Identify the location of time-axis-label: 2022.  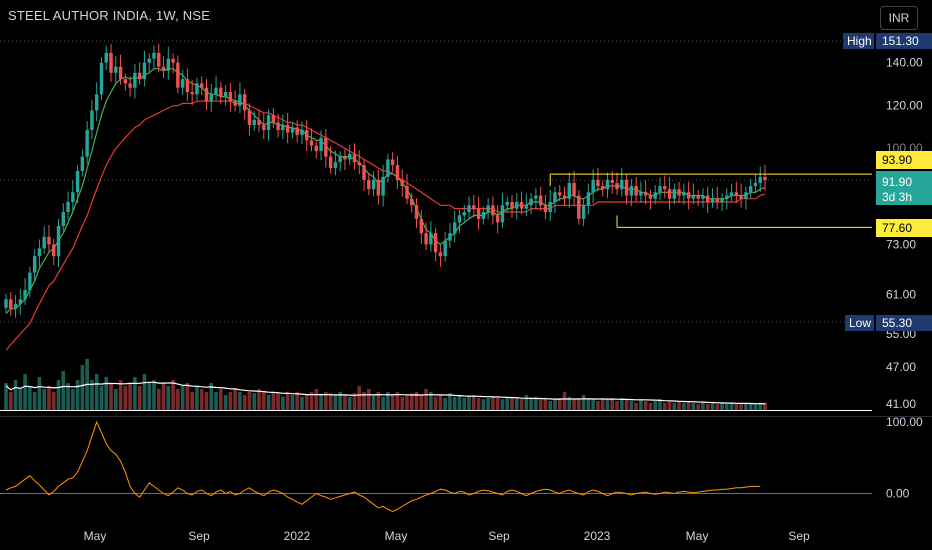
(297, 536).